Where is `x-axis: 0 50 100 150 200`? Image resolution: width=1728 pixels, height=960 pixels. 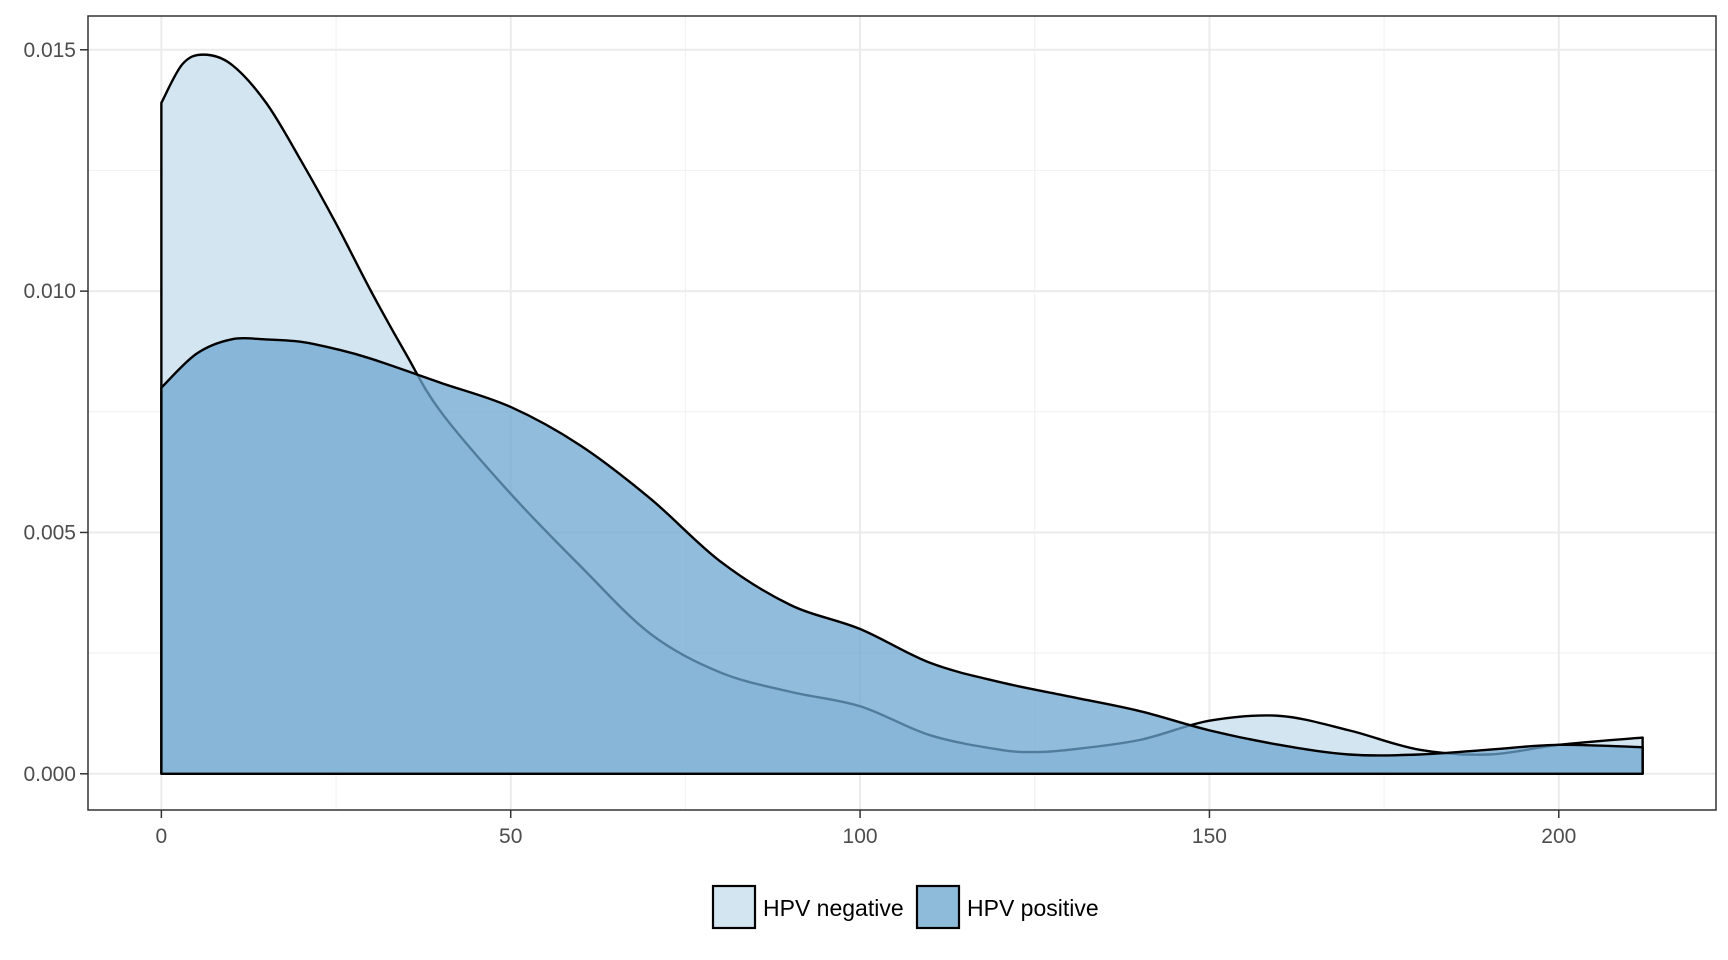
x-axis: 0 50 100 150 200 is located at coordinates (866, 829).